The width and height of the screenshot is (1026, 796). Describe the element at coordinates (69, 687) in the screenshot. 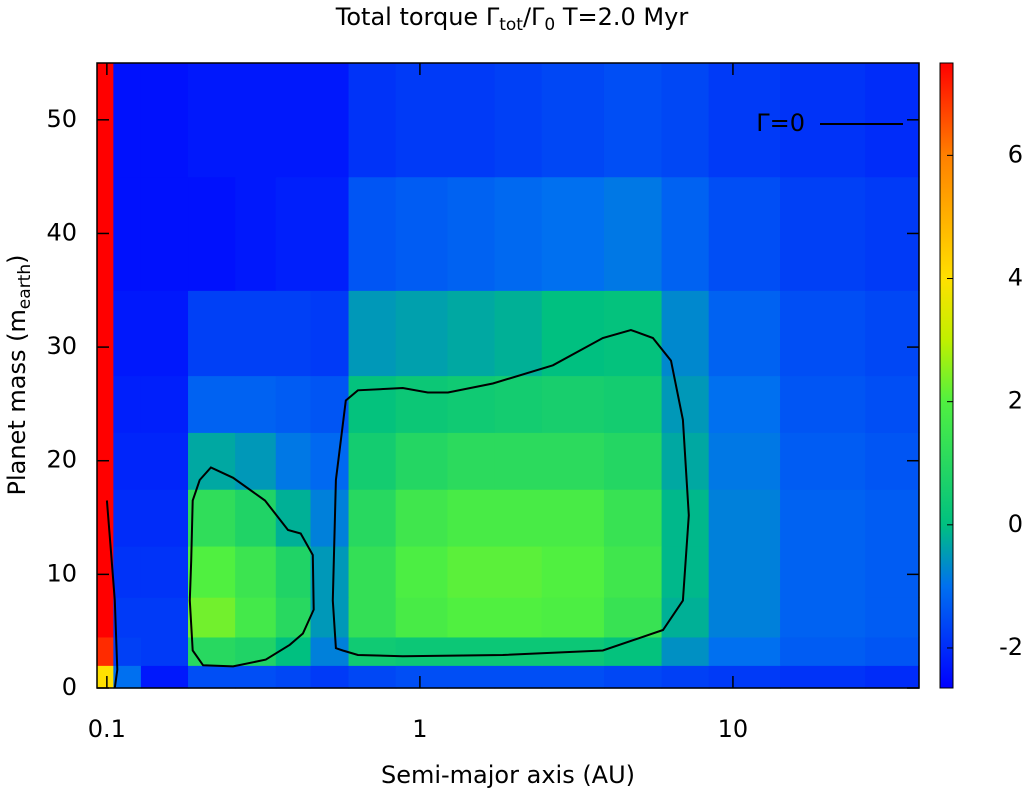

I see `y-tick-label: 0` at that location.